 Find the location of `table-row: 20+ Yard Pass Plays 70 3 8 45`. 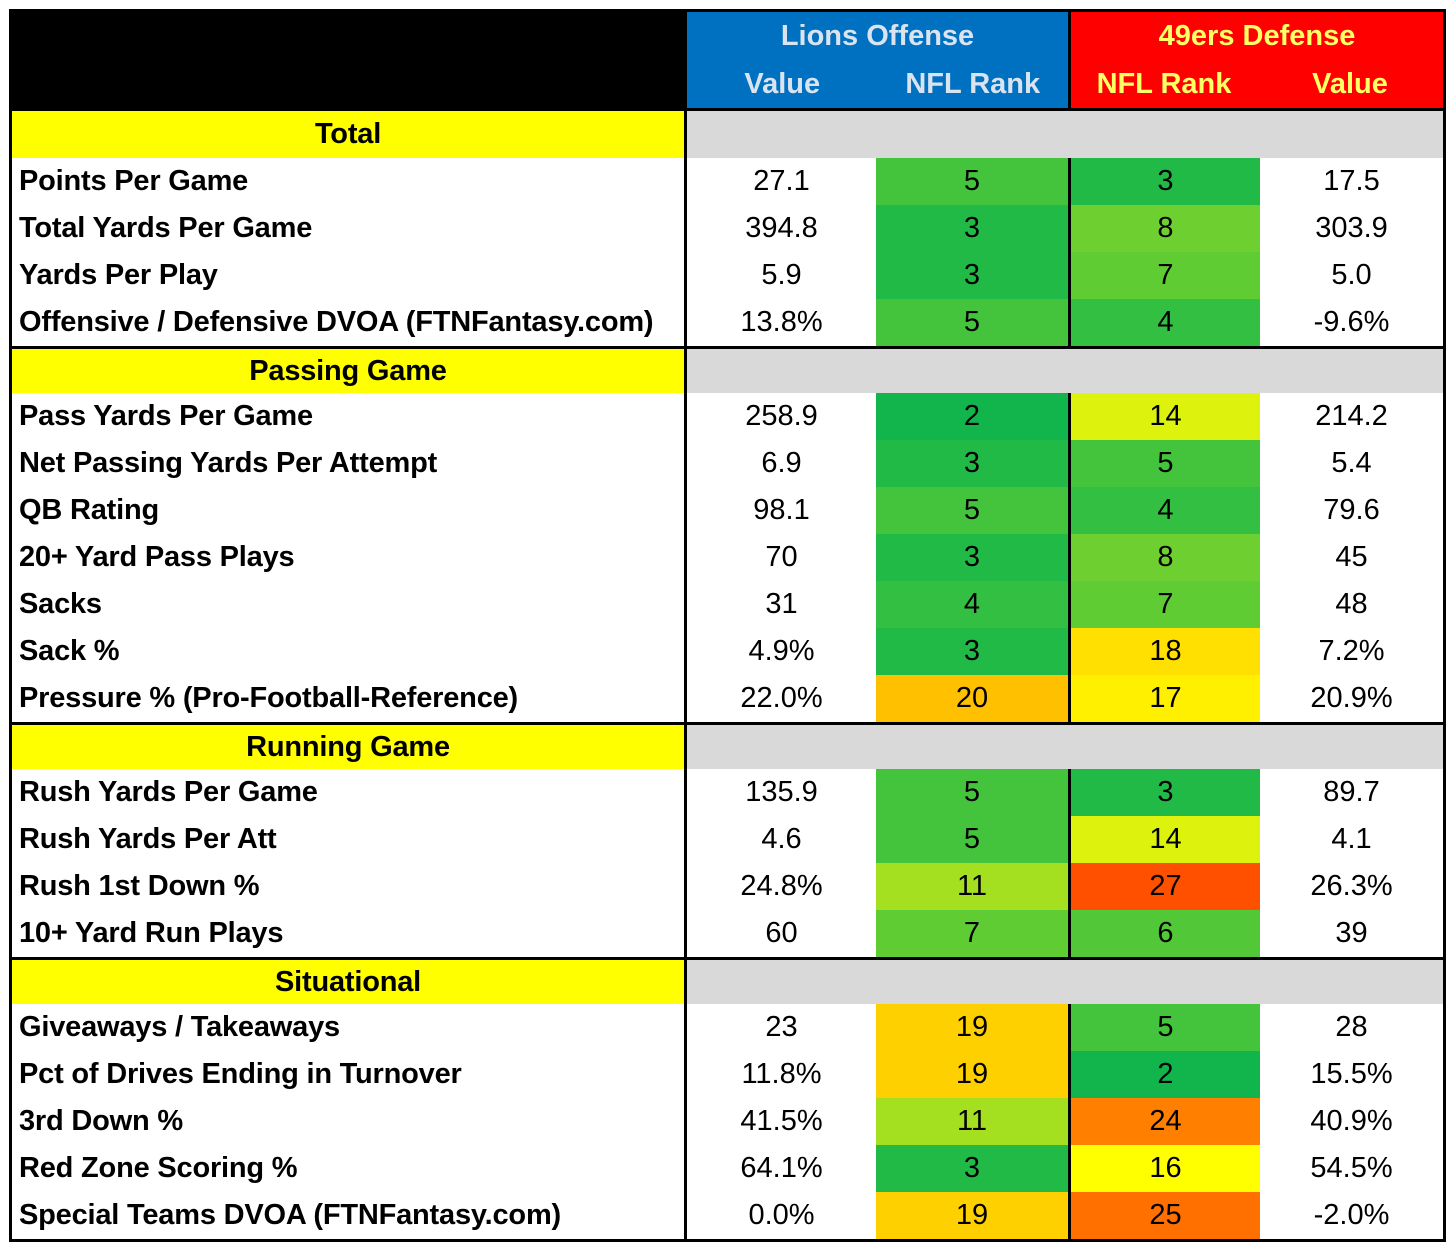

table-row: 20+ Yard Pass Plays 70 3 8 45 is located at coordinates (727, 557).